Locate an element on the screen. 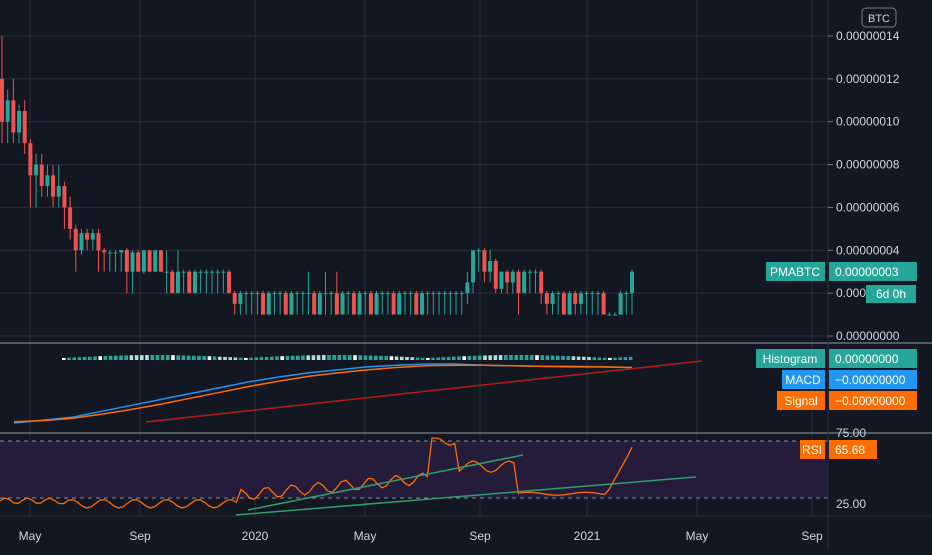 This screenshot has width=932, height=555. macd-trendline is located at coordinates (424, 391).